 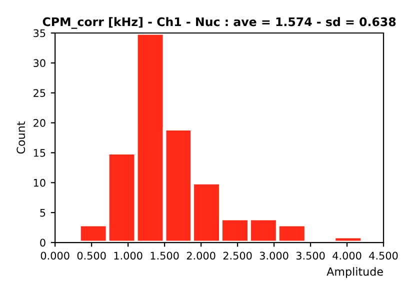 What do you see at coordinates (91, 256) in the screenshot?
I see `x-tick-label: 0.500` at bounding box center [91, 256].